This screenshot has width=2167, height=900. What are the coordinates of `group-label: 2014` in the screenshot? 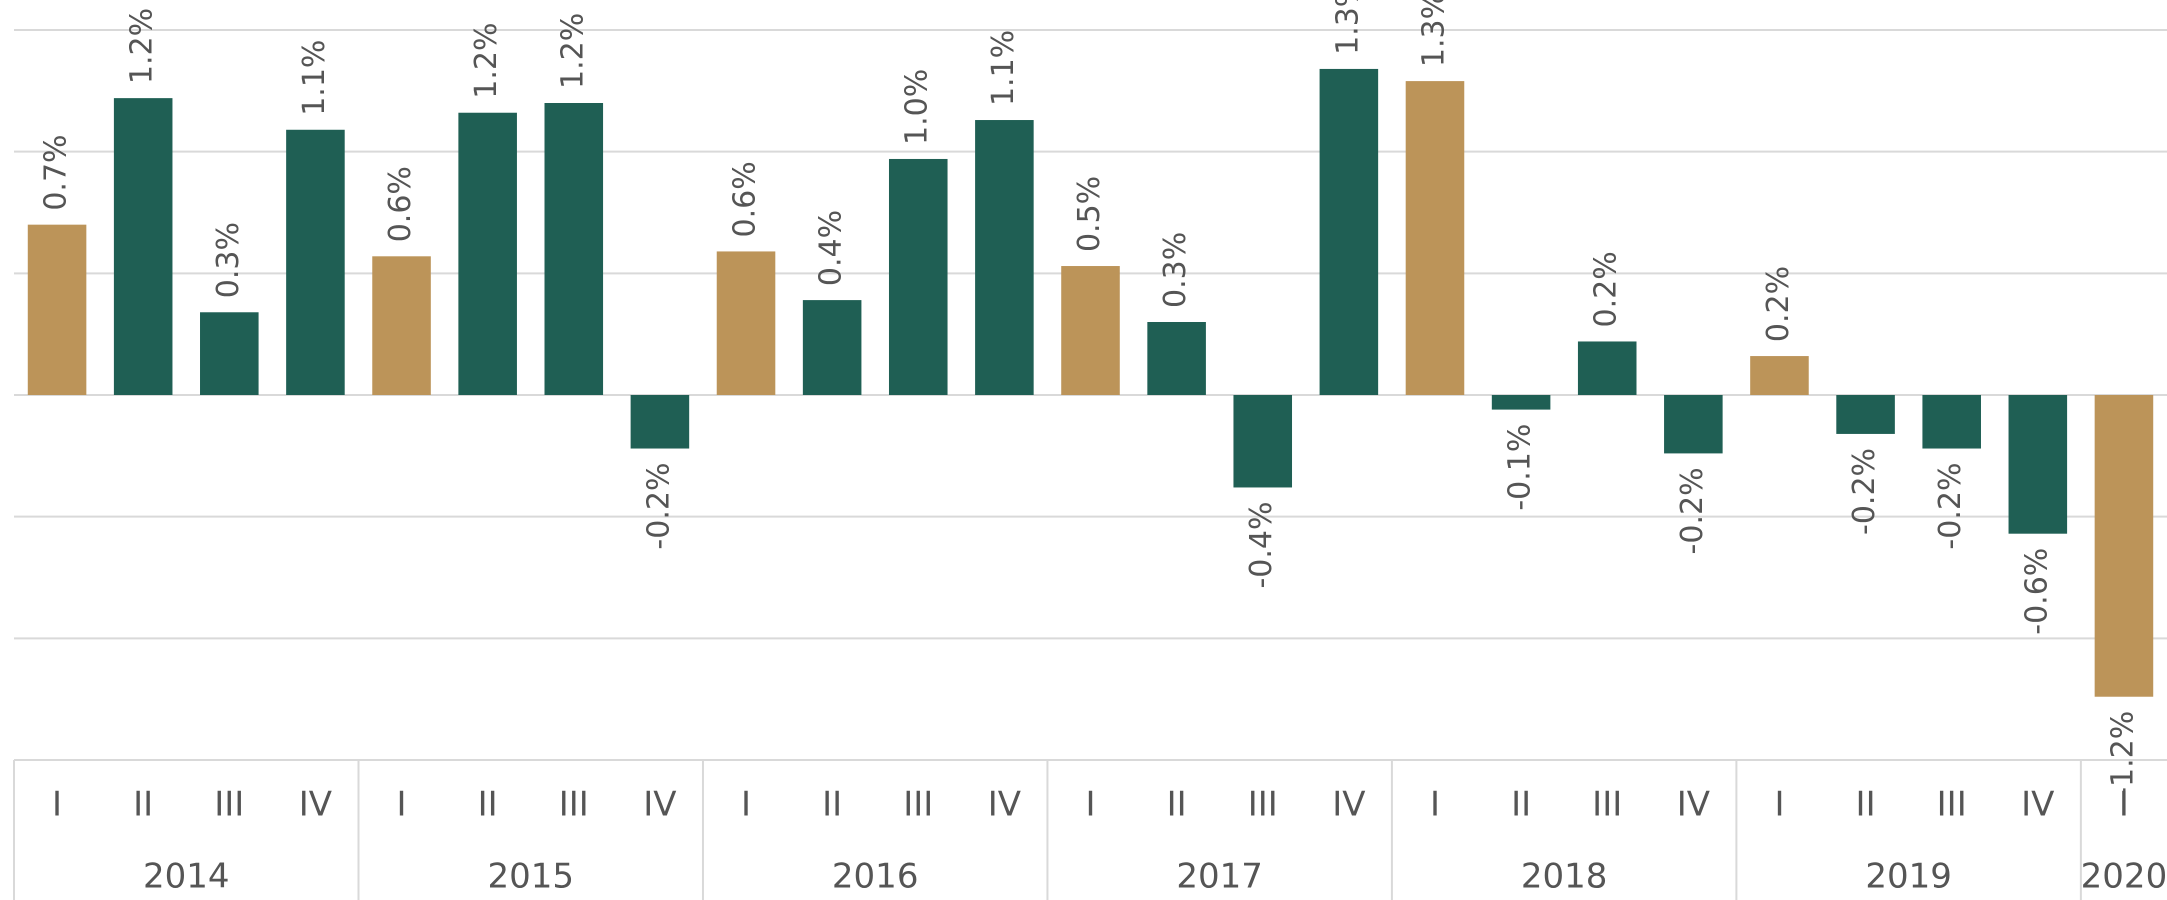 It's located at (186, 877).